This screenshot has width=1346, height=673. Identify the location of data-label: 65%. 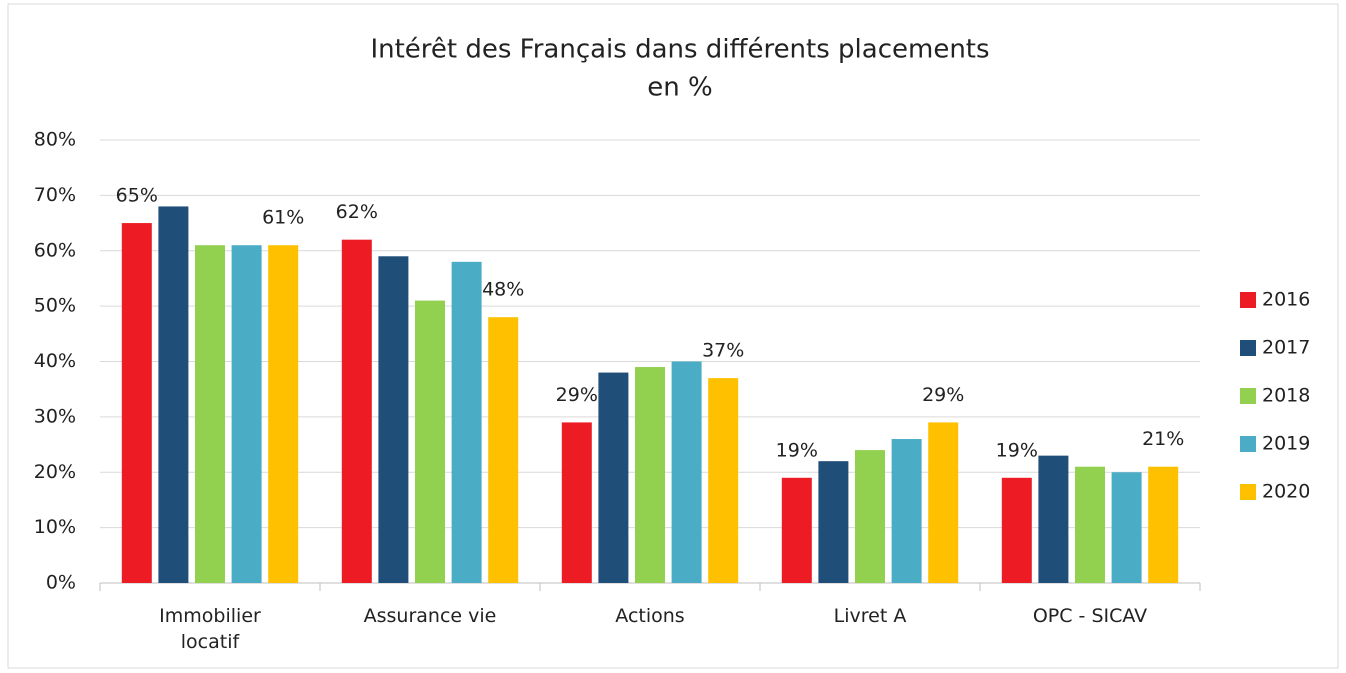
(137, 196).